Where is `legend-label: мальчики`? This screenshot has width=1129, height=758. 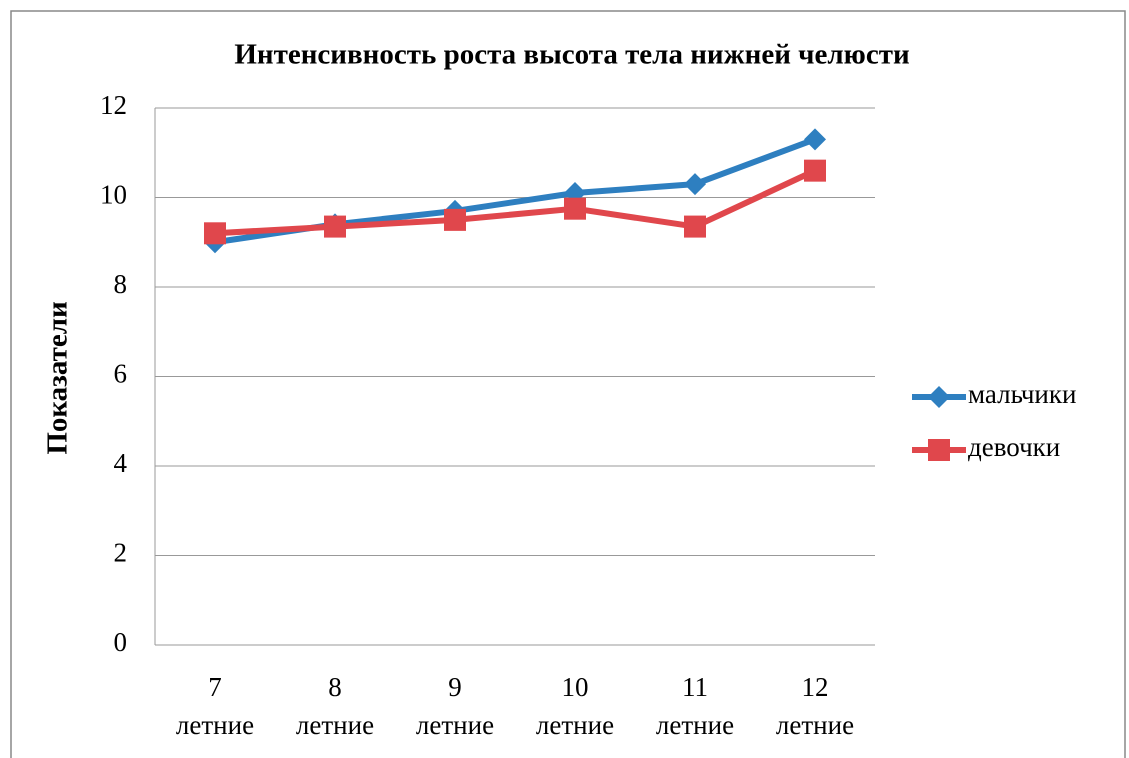 legend-label: мальчики is located at coordinates (1022, 394).